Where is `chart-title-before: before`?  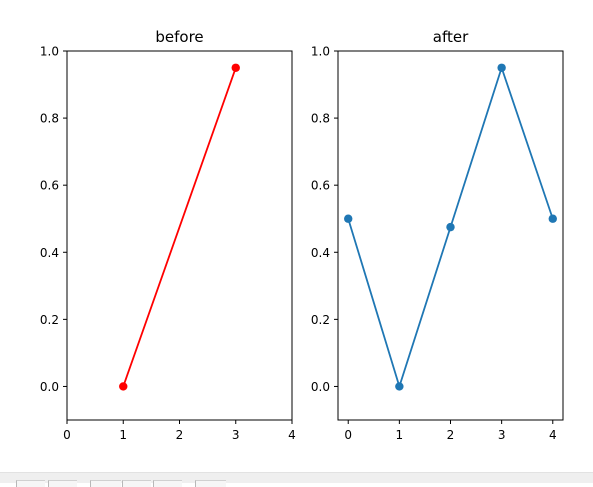
chart-title-before: before is located at coordinates (179, 37).